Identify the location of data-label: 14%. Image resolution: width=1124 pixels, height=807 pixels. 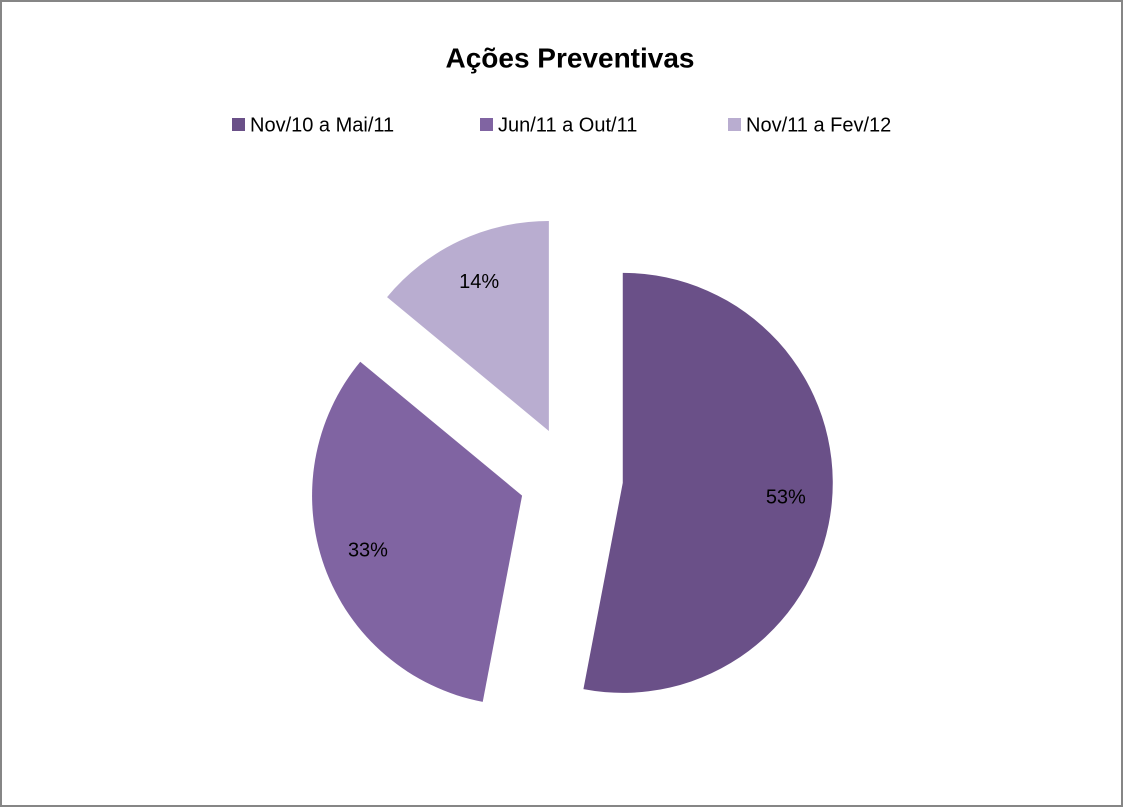
(479, 282).